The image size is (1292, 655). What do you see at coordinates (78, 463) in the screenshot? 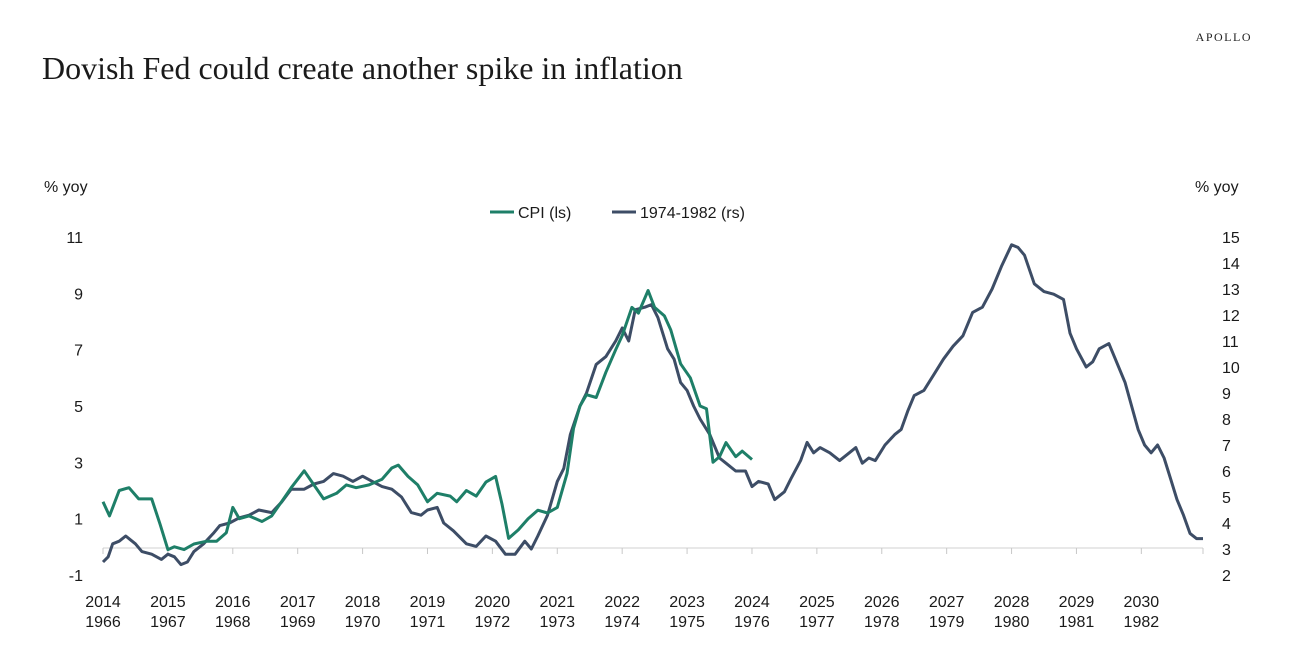
I see `left-tick-label: 3` at bounding box center [78, 463].